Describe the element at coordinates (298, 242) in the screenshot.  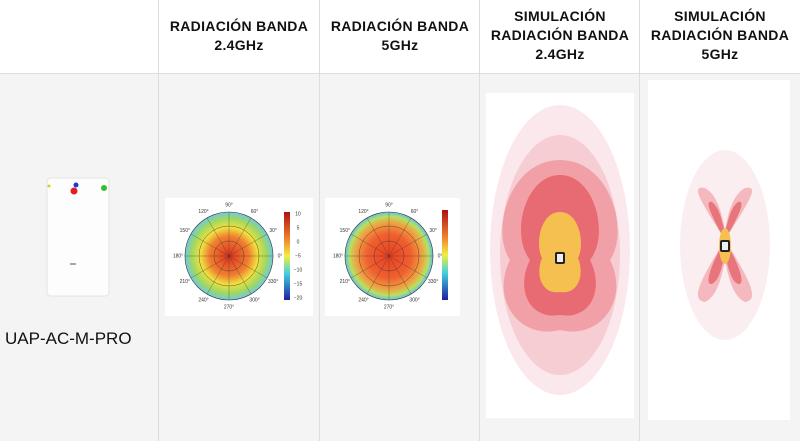
I see `colorbar-label: 0` at that location.